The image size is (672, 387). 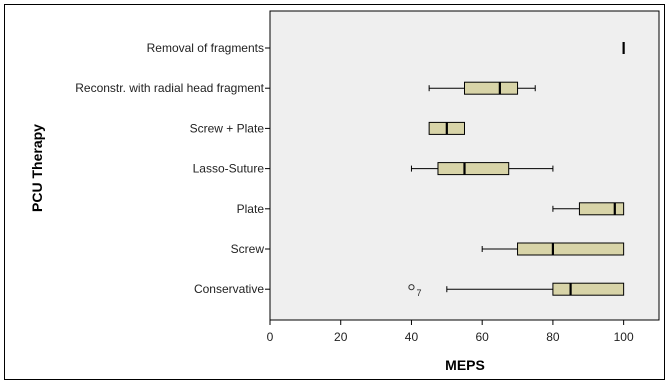 What do you see at coordinates (248, 249) in the screenshot?
I see `y-tick-label: Screw` at bounding box center [248, 249].